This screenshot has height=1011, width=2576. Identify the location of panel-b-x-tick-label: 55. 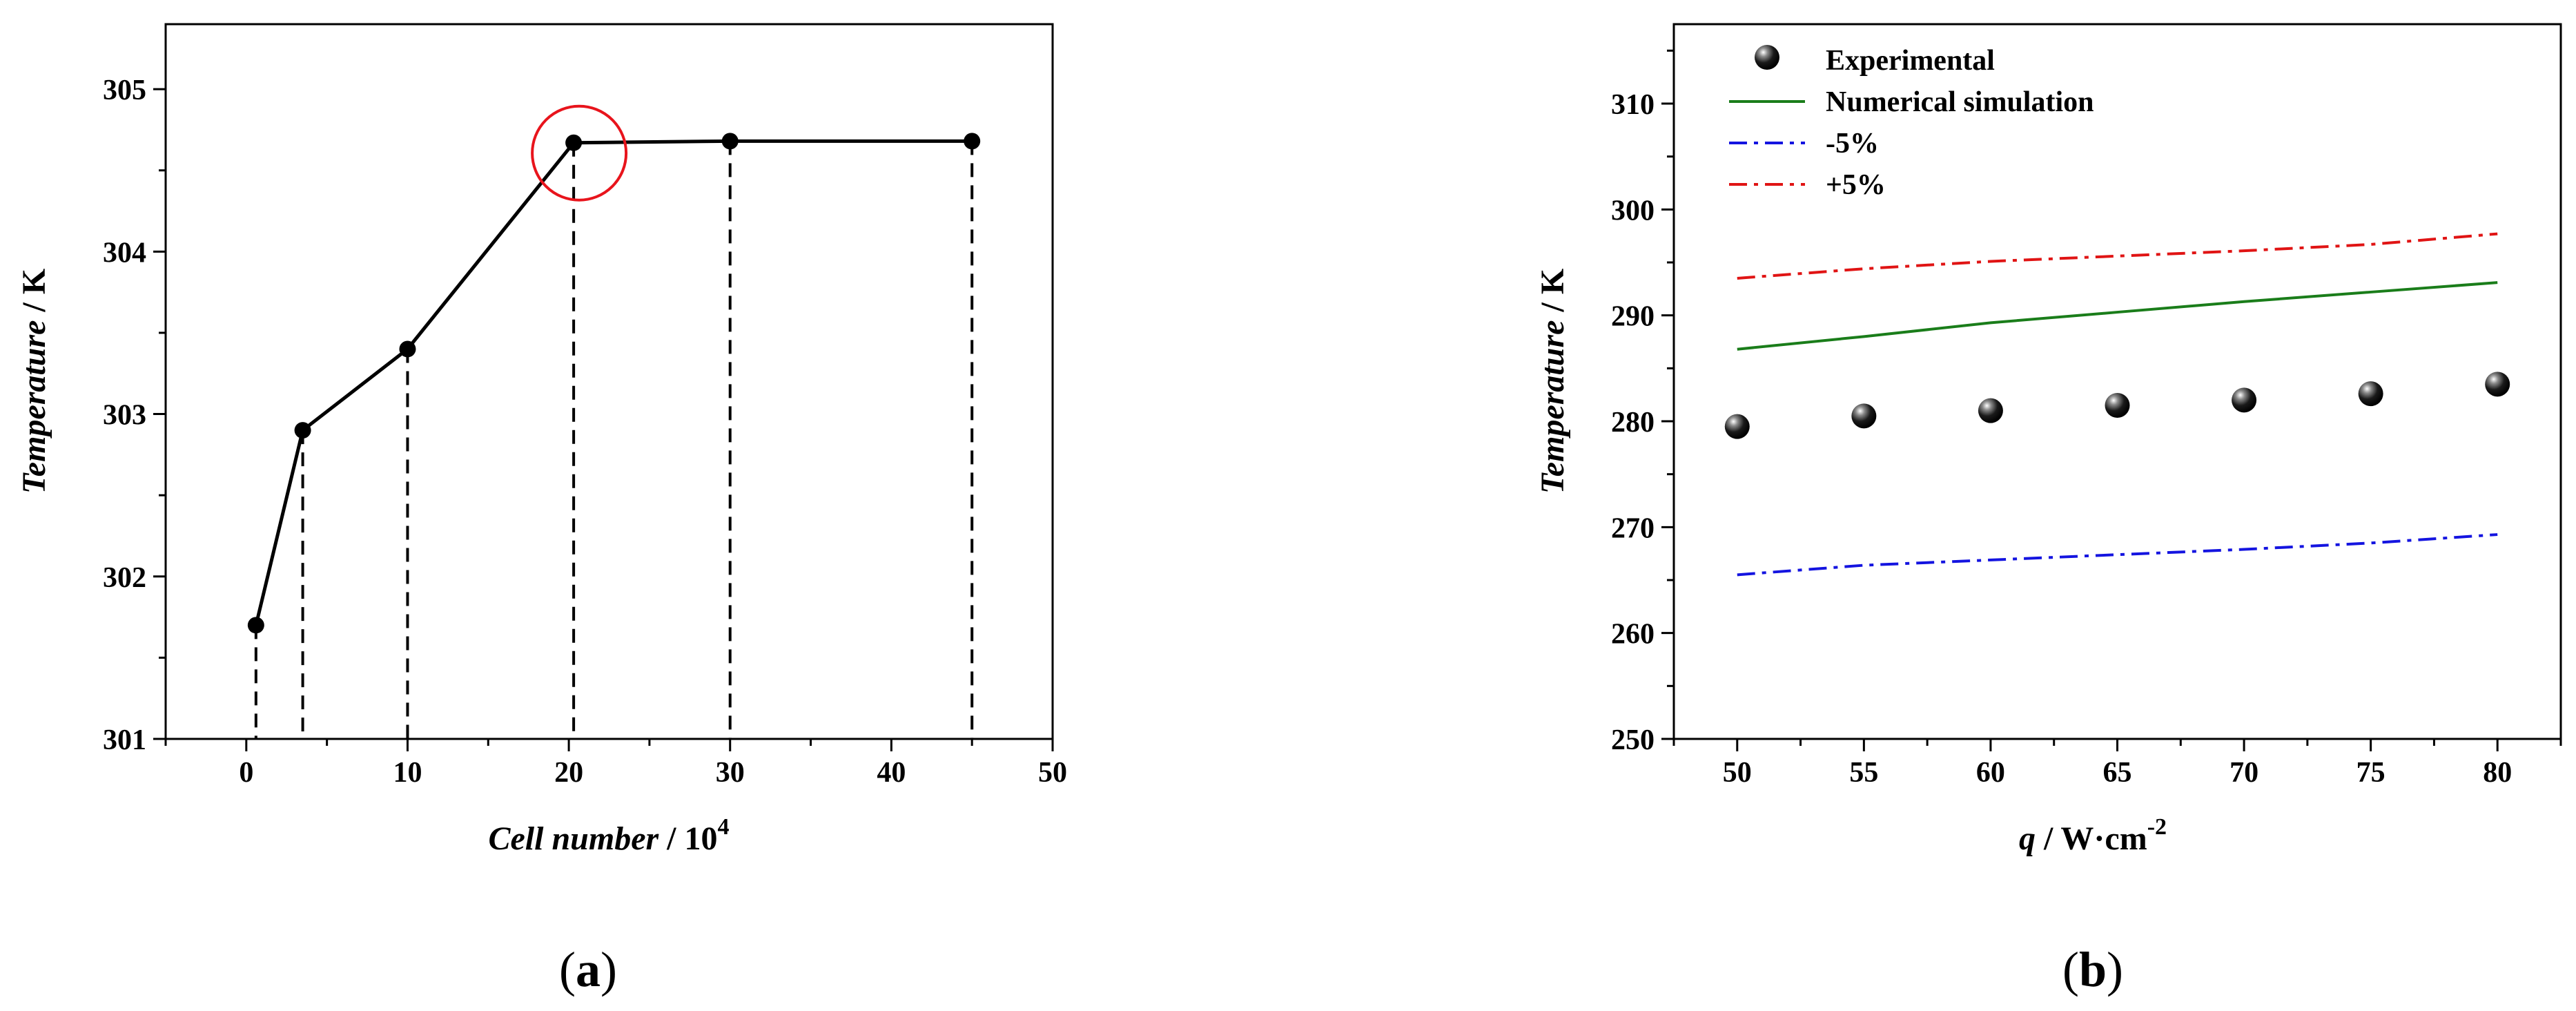
(1863, 773).